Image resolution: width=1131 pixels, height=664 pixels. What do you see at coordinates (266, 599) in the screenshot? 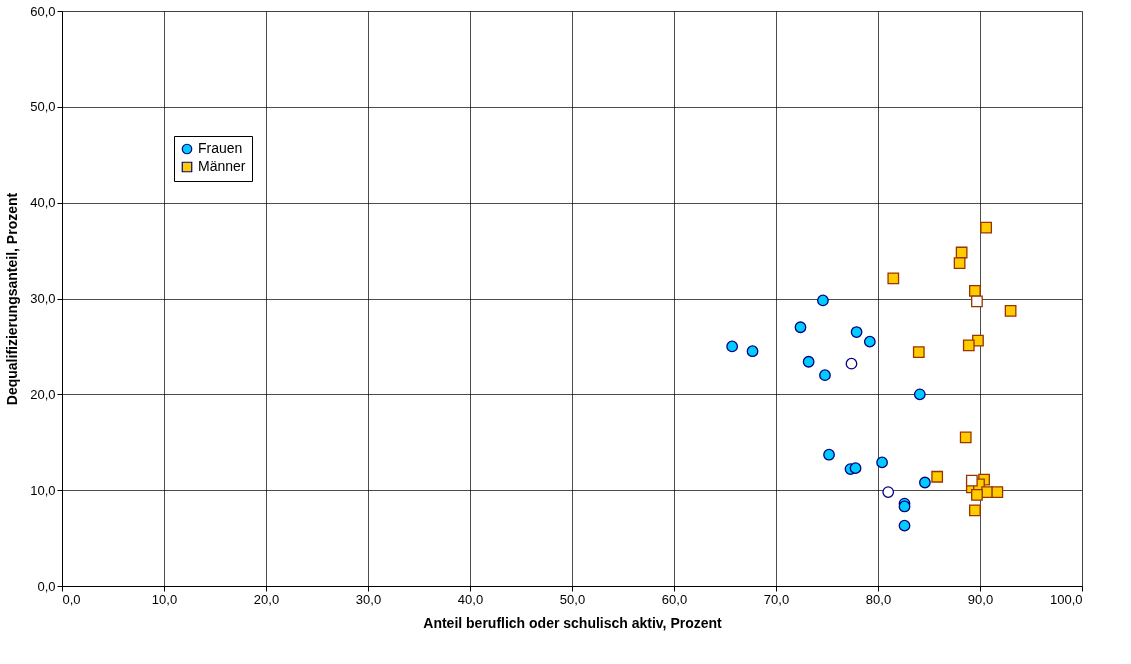
I see `x-tick-label: 20,0` at bounding box center [266, 599].